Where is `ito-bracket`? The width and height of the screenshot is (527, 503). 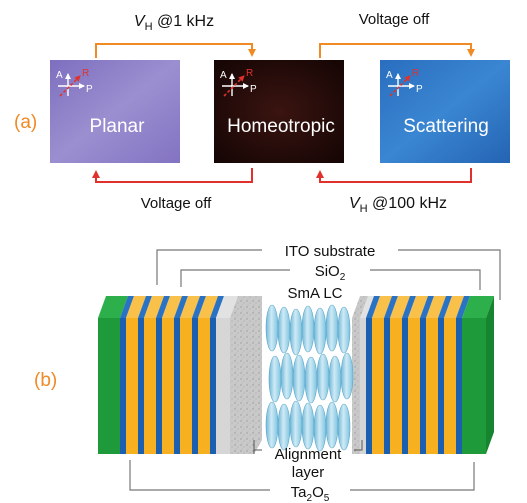
ito-bracket is located at coordinates (328, 274).